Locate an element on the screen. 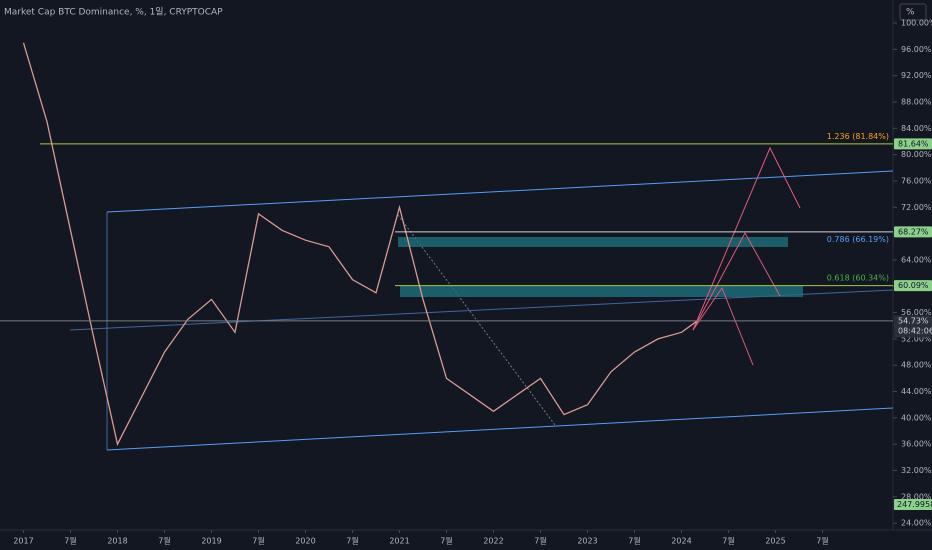 The image size is (932, 550). level-badge-label: 60.09% is located at coordinates (913, 285).